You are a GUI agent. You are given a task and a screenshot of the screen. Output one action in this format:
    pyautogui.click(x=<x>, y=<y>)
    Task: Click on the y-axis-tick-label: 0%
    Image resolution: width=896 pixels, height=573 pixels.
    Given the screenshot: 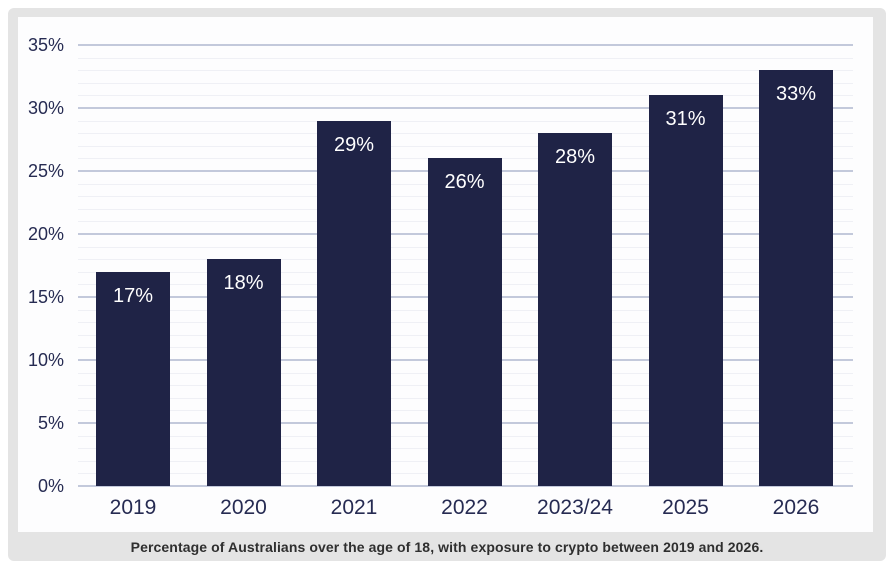 What is the action you would take?
    pyautogui.click(x=50, y=486)
    